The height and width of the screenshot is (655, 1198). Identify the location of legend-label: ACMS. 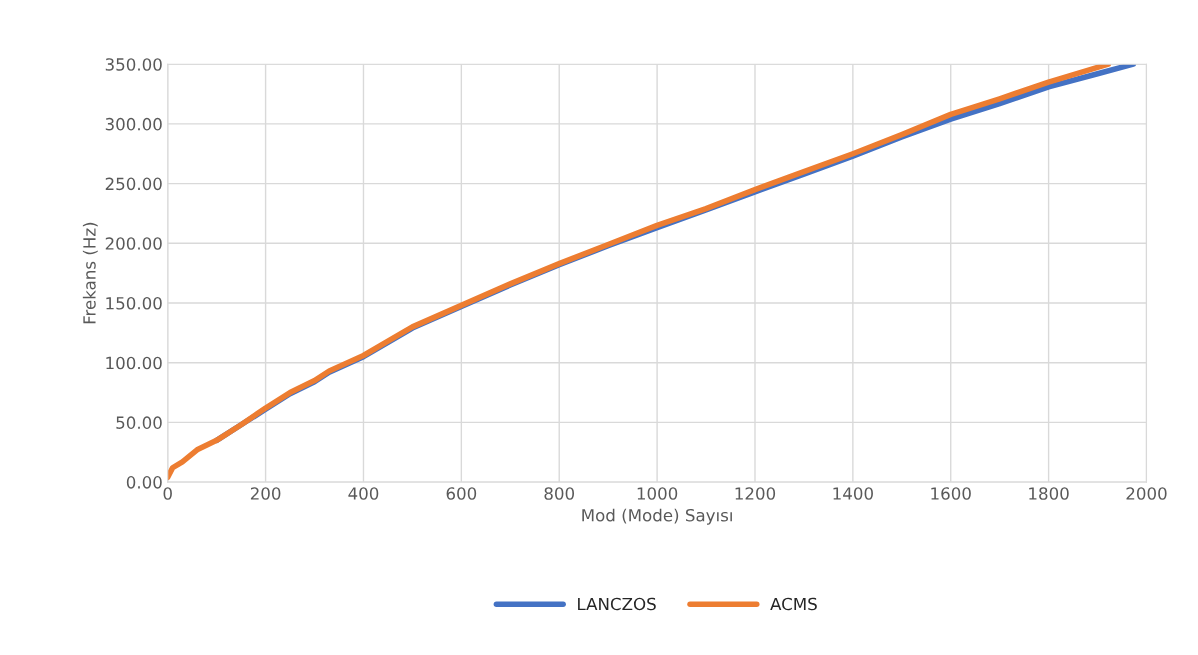
(793, 604).